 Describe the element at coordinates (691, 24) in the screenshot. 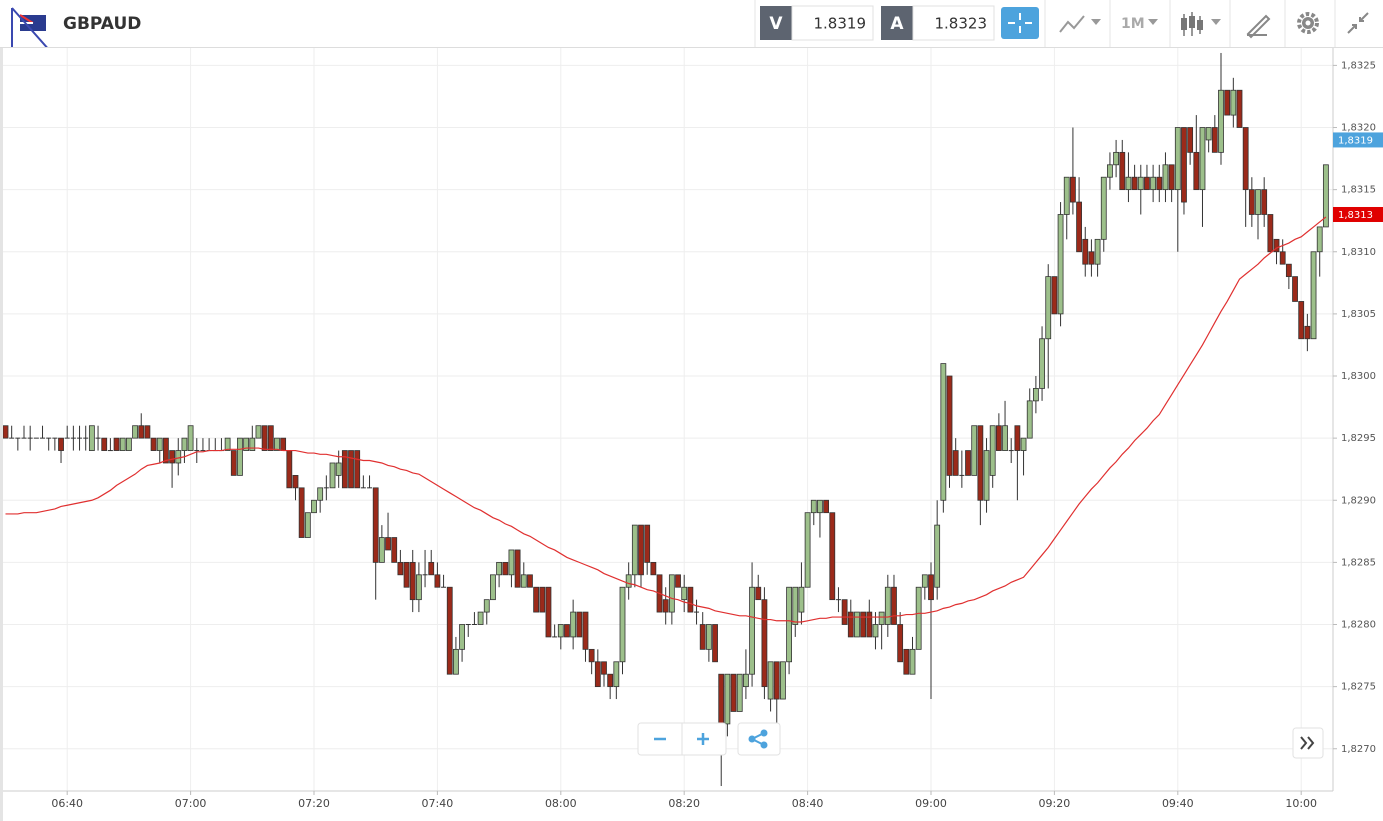

I see `toolbar: GBPAUD V 1.8319 A 1.8323 1M` at that location.